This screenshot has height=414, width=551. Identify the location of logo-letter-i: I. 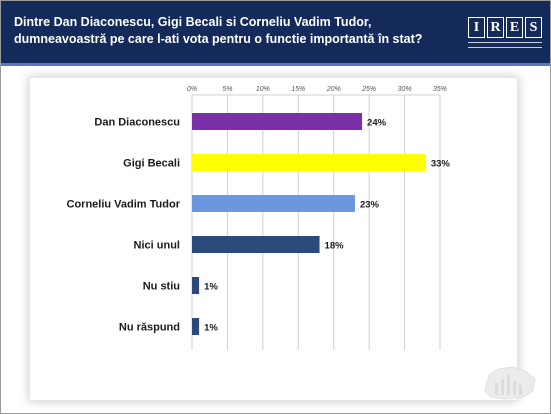
(476, 27).